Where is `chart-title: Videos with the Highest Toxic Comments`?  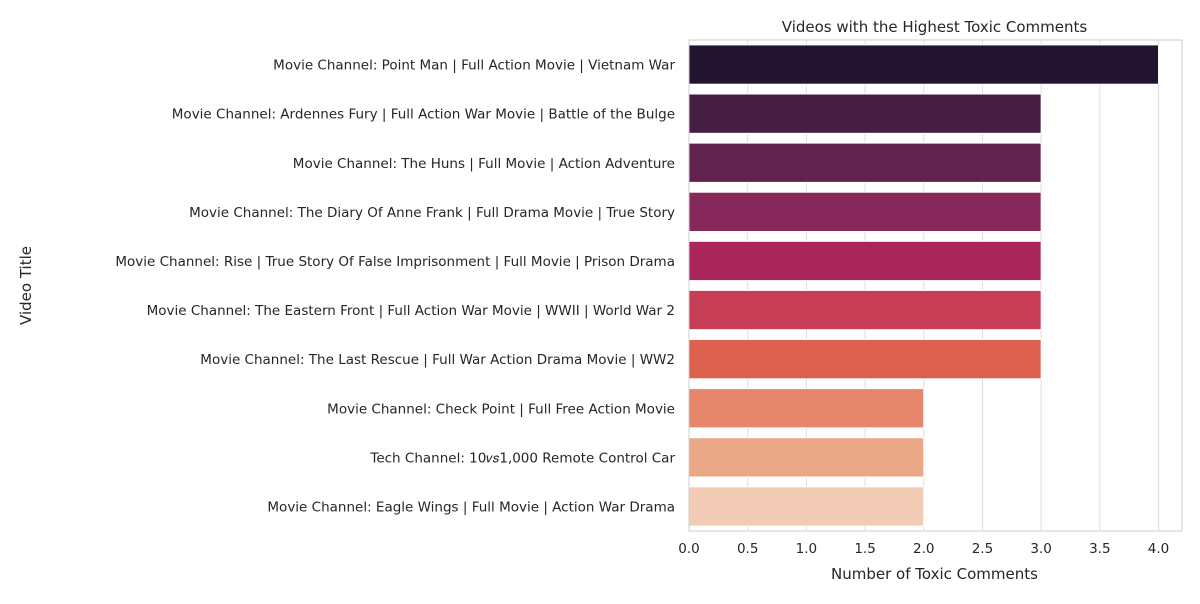
chart-title: Videos with the Highest Toxic Comments is located at coordinates (935, 27).